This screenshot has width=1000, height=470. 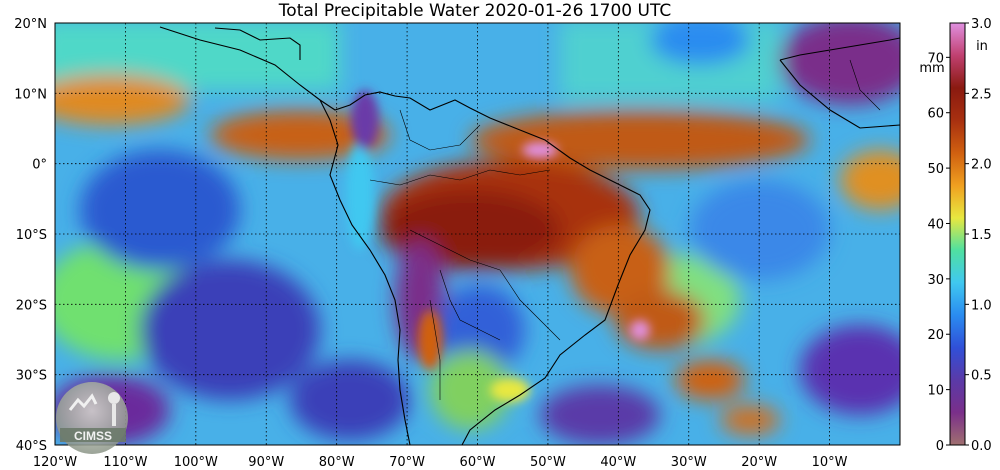 I want to click on lon-label: 20°W, so click(x=759, y=462).